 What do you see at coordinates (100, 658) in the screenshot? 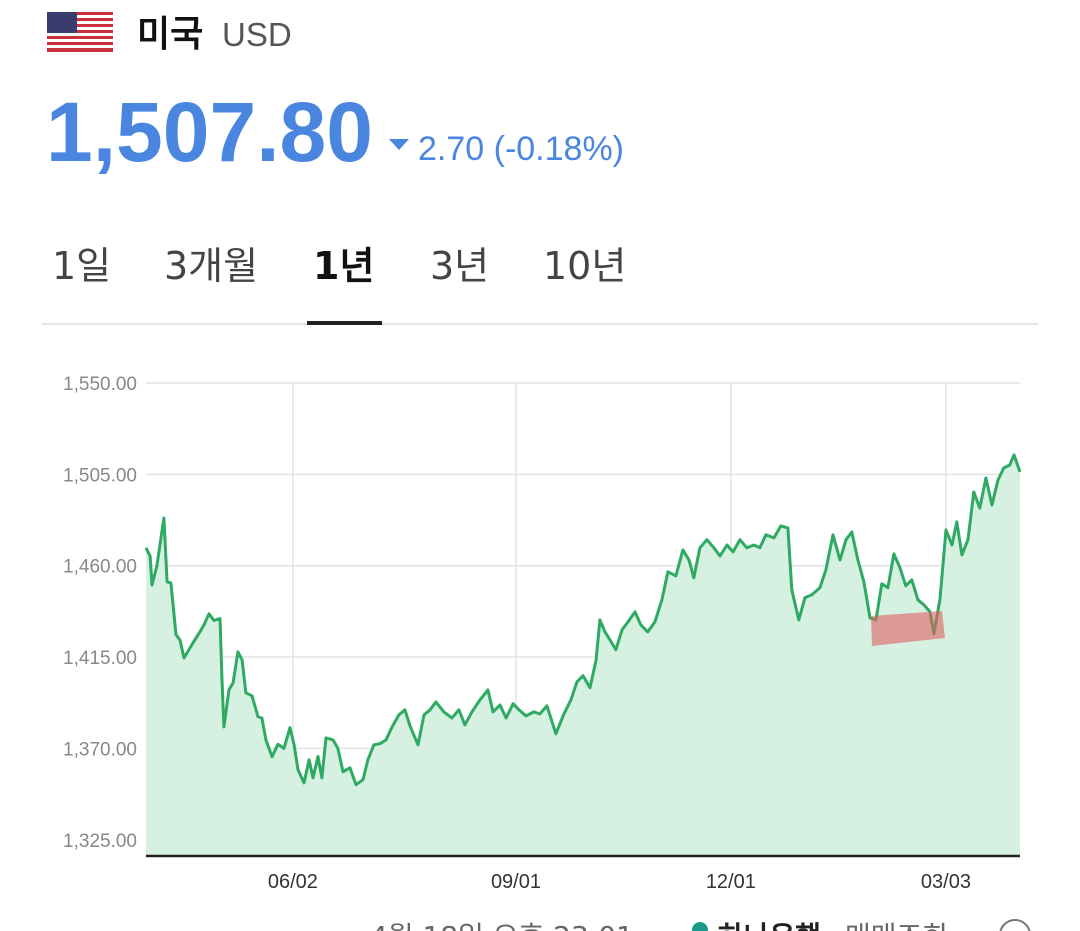
I see `y-tick-label: 1,415.00` at bounding box center [100, 658].